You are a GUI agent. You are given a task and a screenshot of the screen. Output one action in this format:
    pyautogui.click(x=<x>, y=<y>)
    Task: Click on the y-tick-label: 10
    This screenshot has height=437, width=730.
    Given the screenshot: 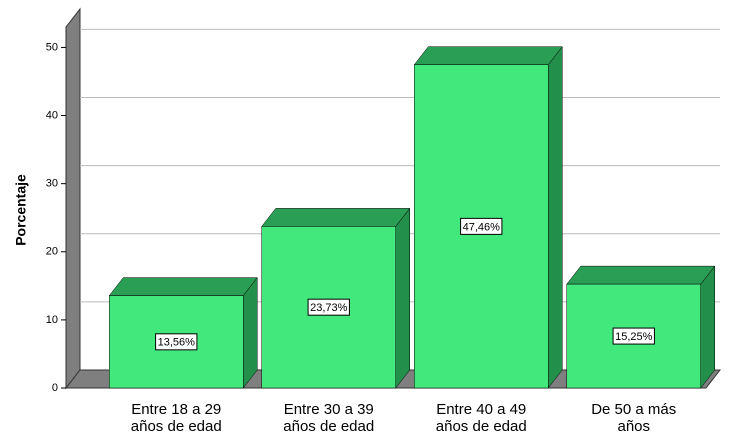 What is the action you would take?
    pyautogui.click(x=52, y=320)
    